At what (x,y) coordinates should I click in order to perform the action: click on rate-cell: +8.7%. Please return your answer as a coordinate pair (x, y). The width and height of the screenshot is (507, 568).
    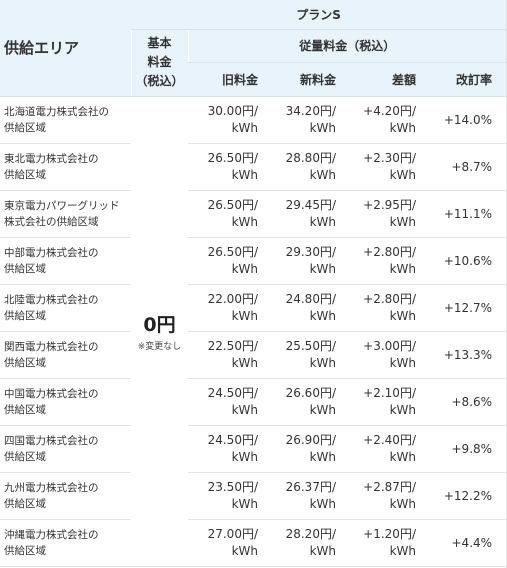
    Looking at the image, I should click on (465, 167).